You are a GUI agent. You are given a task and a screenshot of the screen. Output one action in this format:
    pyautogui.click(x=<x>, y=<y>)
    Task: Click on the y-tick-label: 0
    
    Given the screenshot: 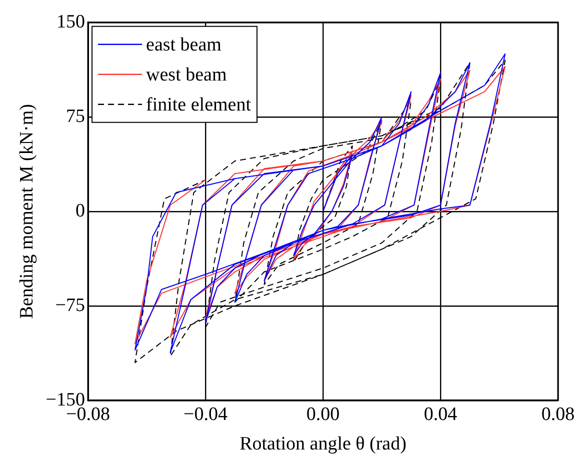 What is the action you would take?
    pyautogui.click(x=81, y=211)
    